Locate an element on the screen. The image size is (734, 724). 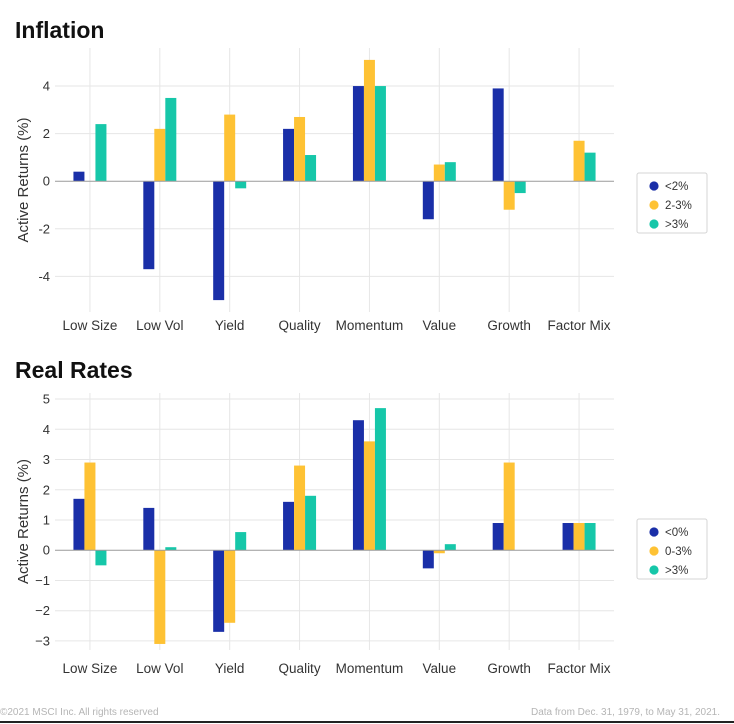
bar-value-2-3pct is located at coordinates (439, 173).